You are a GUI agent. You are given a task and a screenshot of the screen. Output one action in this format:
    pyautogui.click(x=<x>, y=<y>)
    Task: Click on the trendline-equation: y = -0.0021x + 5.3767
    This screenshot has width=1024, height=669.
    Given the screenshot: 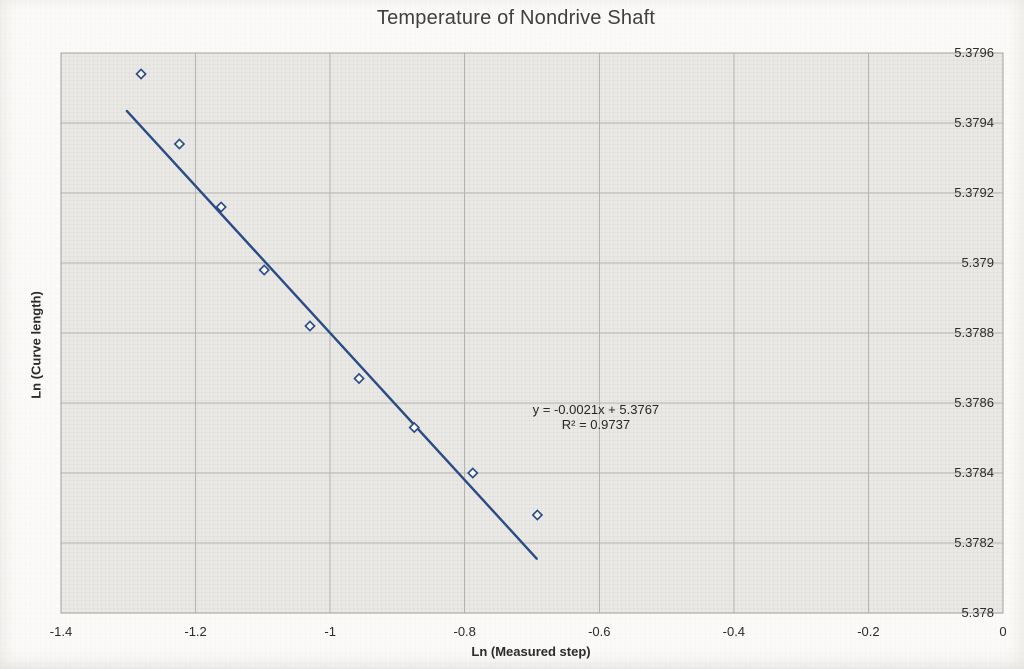 What is the action you would take?
    pyautogui.click(x=596, y=409)
    